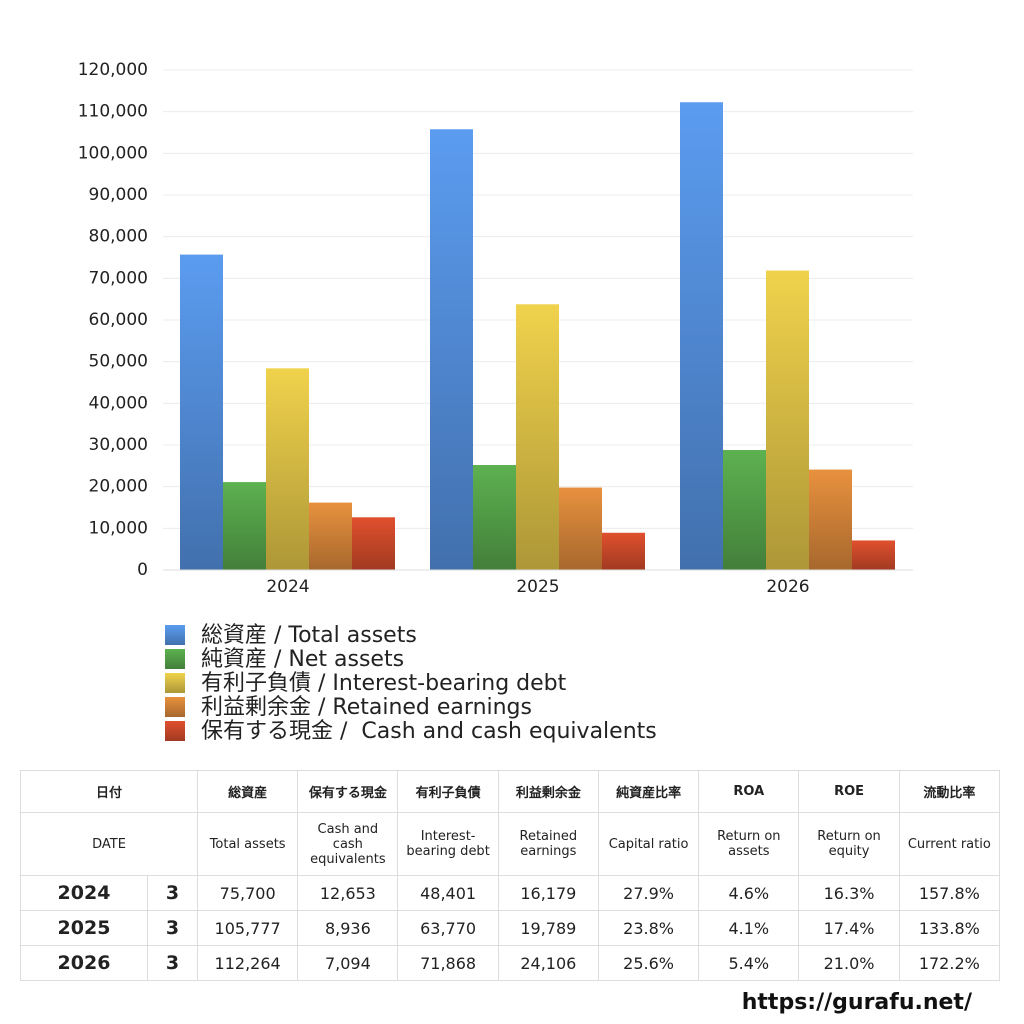 The width and height of the screenshot is (1024, 1024). I want to click on table-cell: Interest-bearing debt, so click(448, 844).